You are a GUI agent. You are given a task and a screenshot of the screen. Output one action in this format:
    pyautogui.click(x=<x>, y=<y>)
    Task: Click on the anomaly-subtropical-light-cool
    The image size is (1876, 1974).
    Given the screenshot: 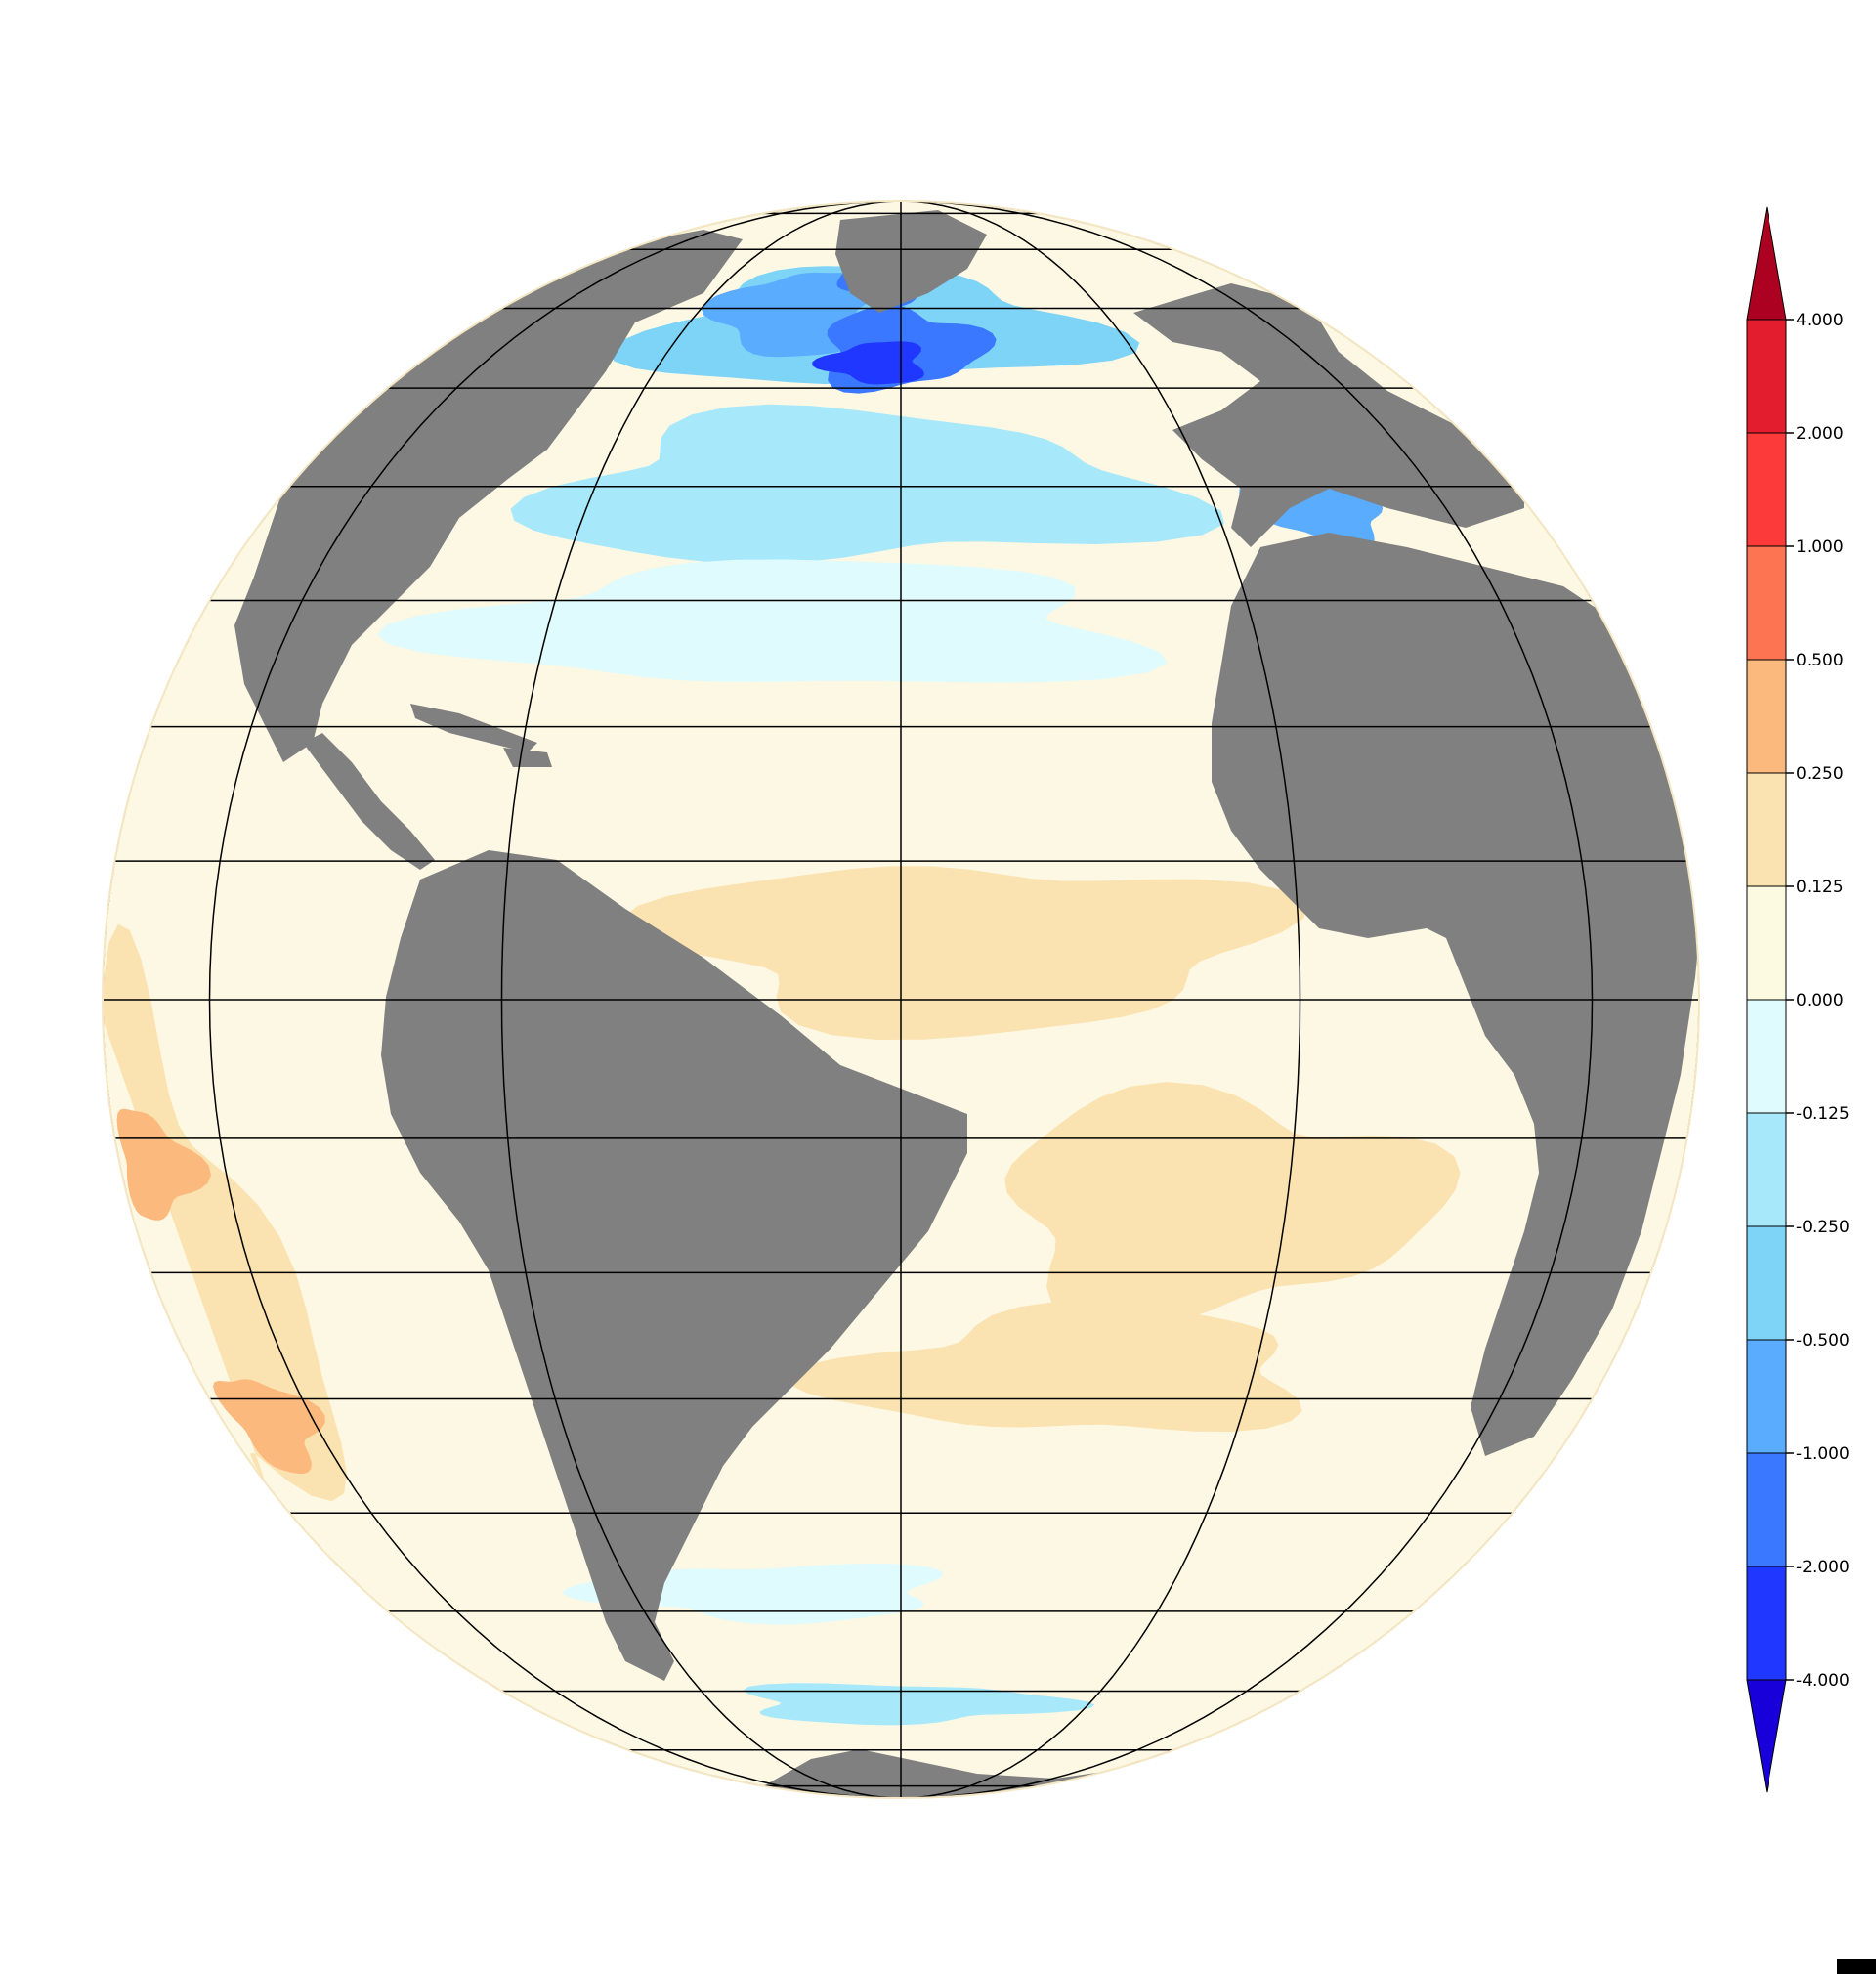 What is the action you would take?
    pyautogui.click(x=772, y=621)
    